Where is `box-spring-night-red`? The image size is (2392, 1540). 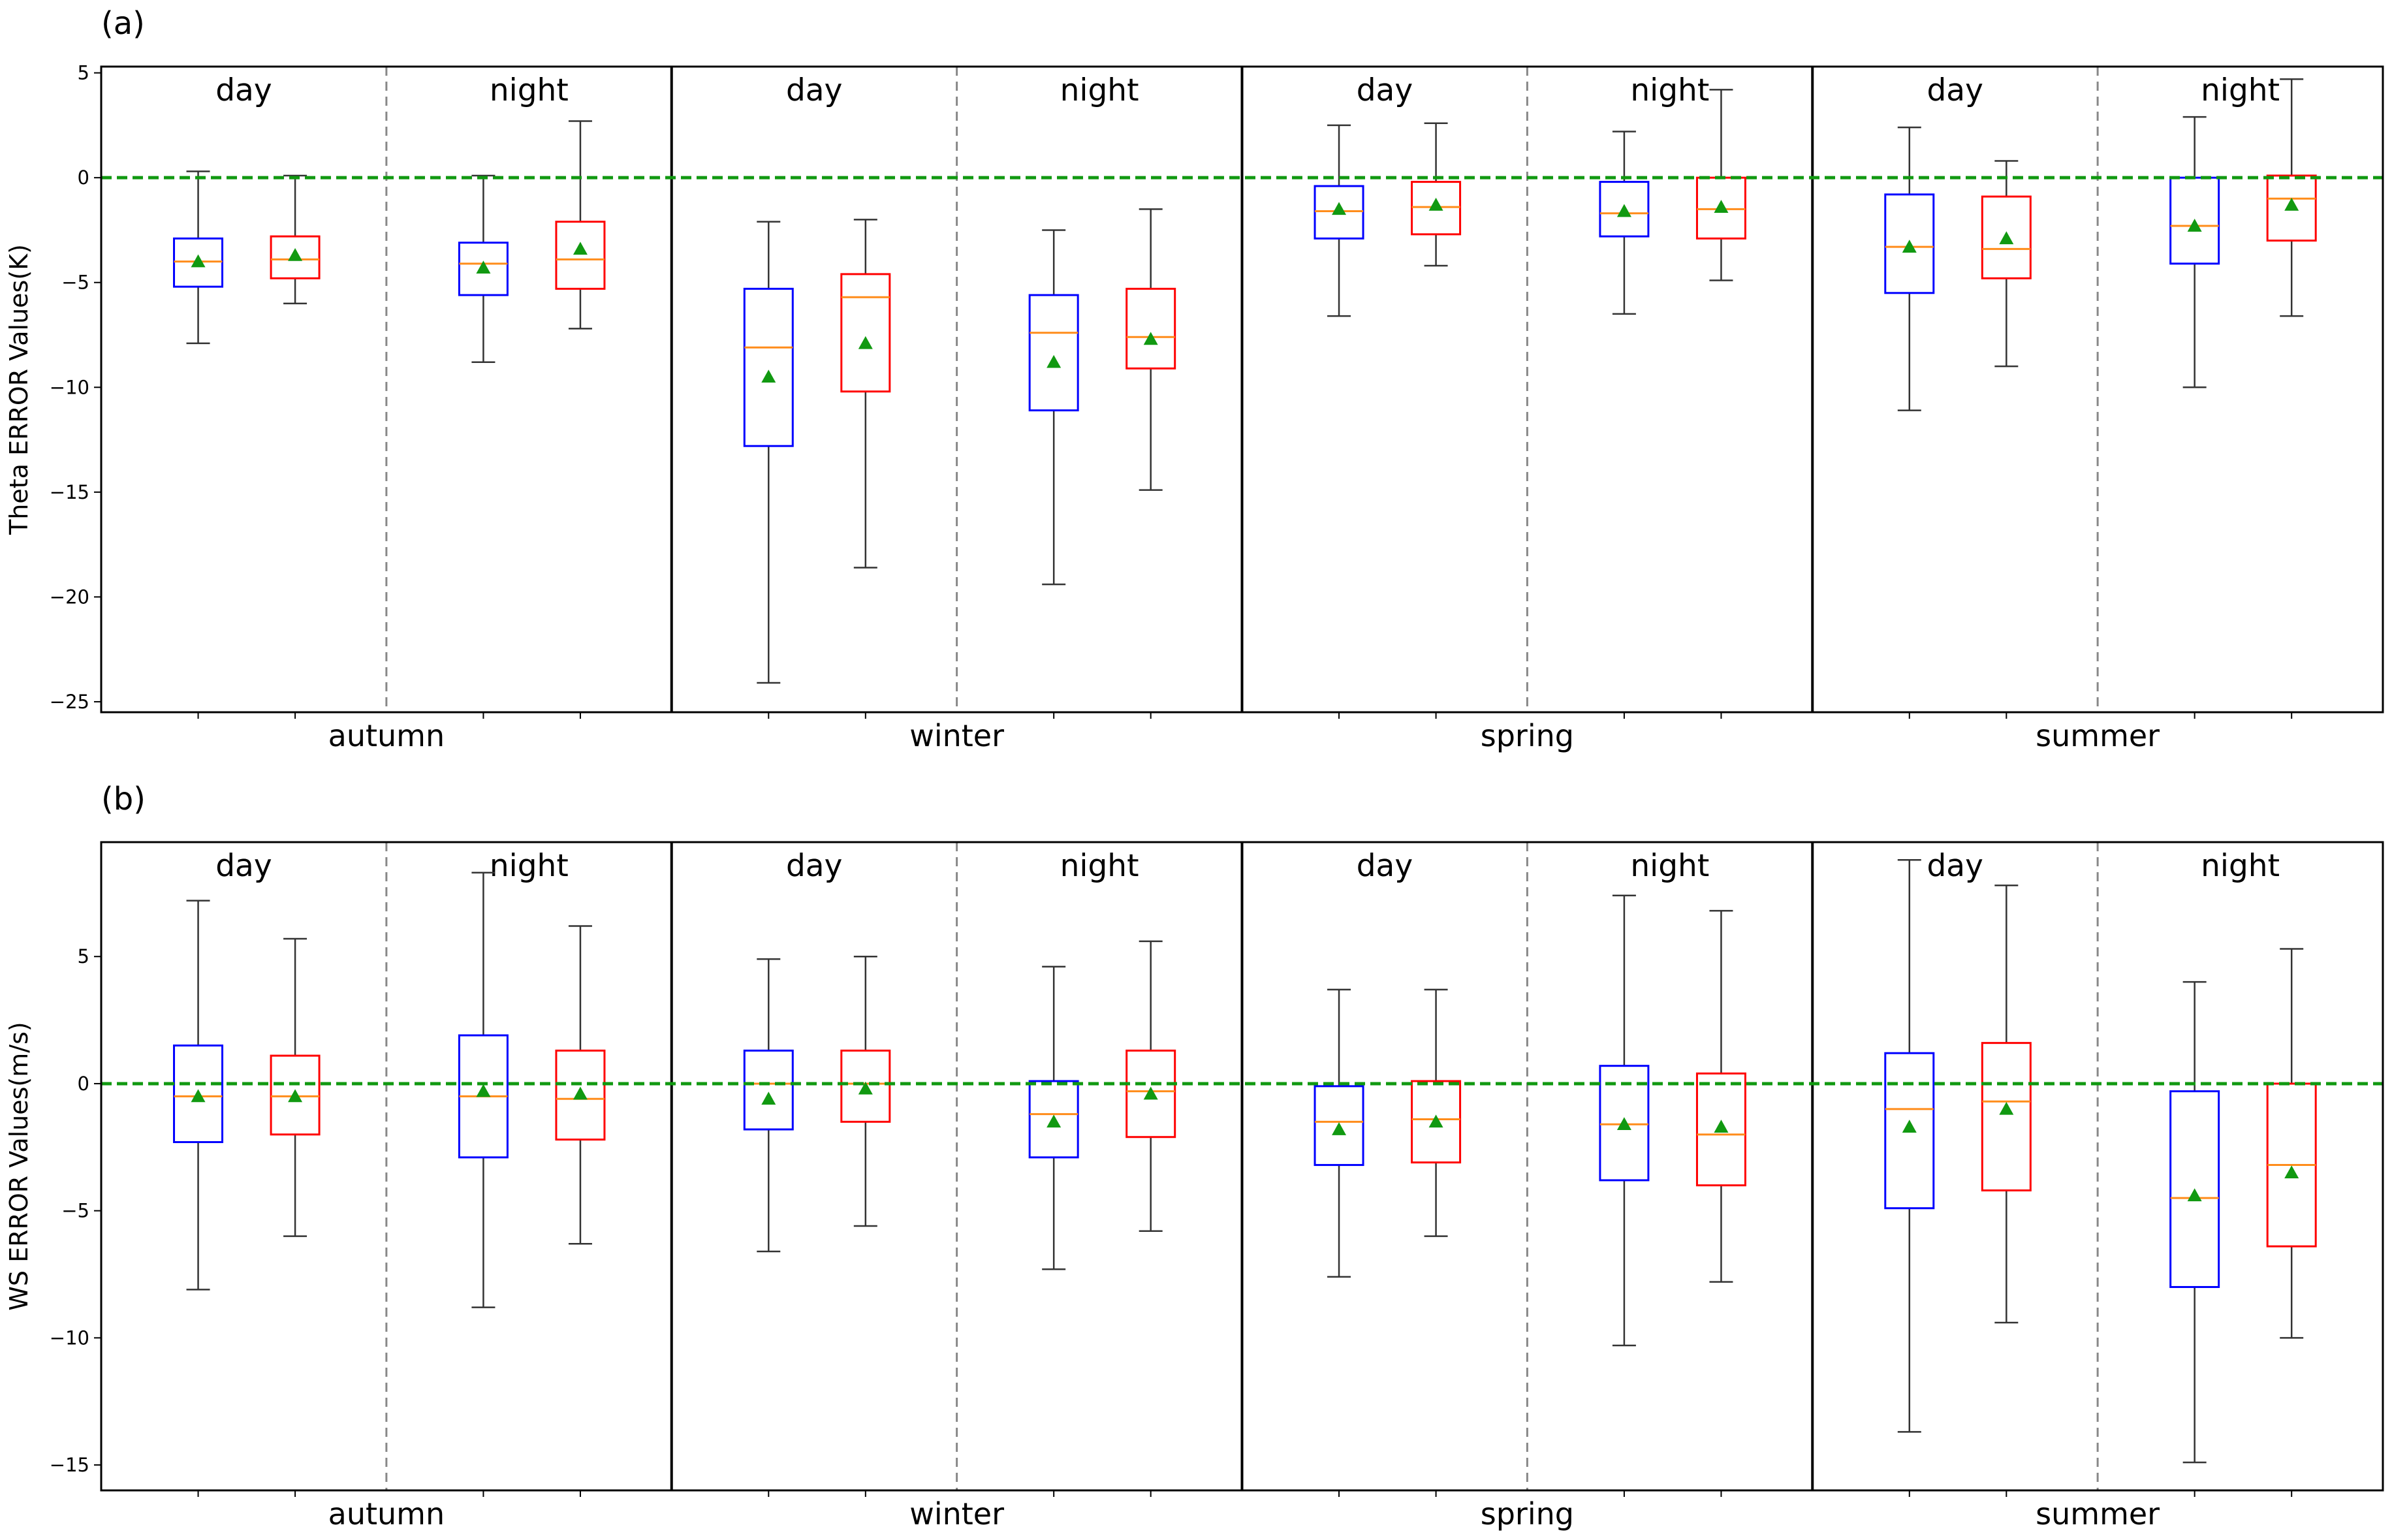
box-spring-night-red is located at coordinates (1721, 1096).